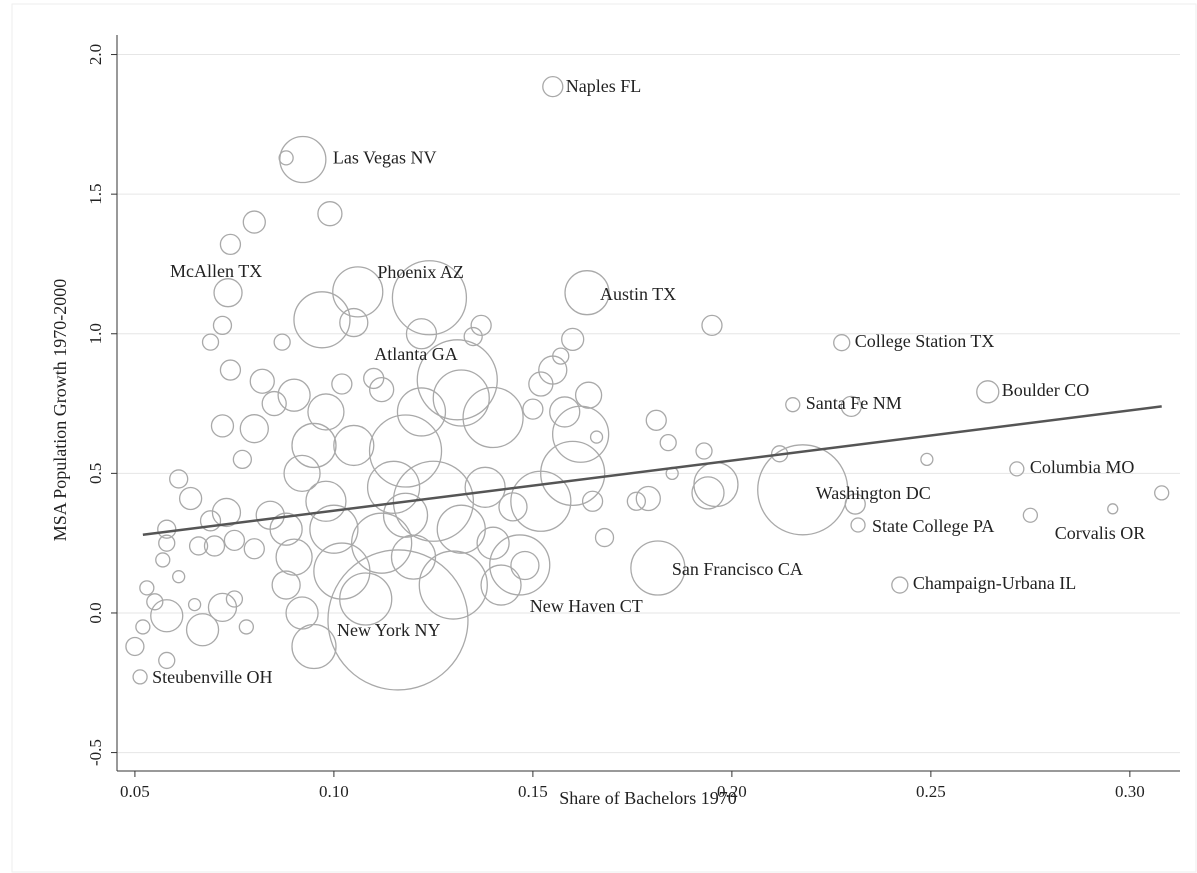  What do you see at coordinates (216, 271) in the screenshot?
I see `point-label: McAllen TX` at bounding box center [216, 271].